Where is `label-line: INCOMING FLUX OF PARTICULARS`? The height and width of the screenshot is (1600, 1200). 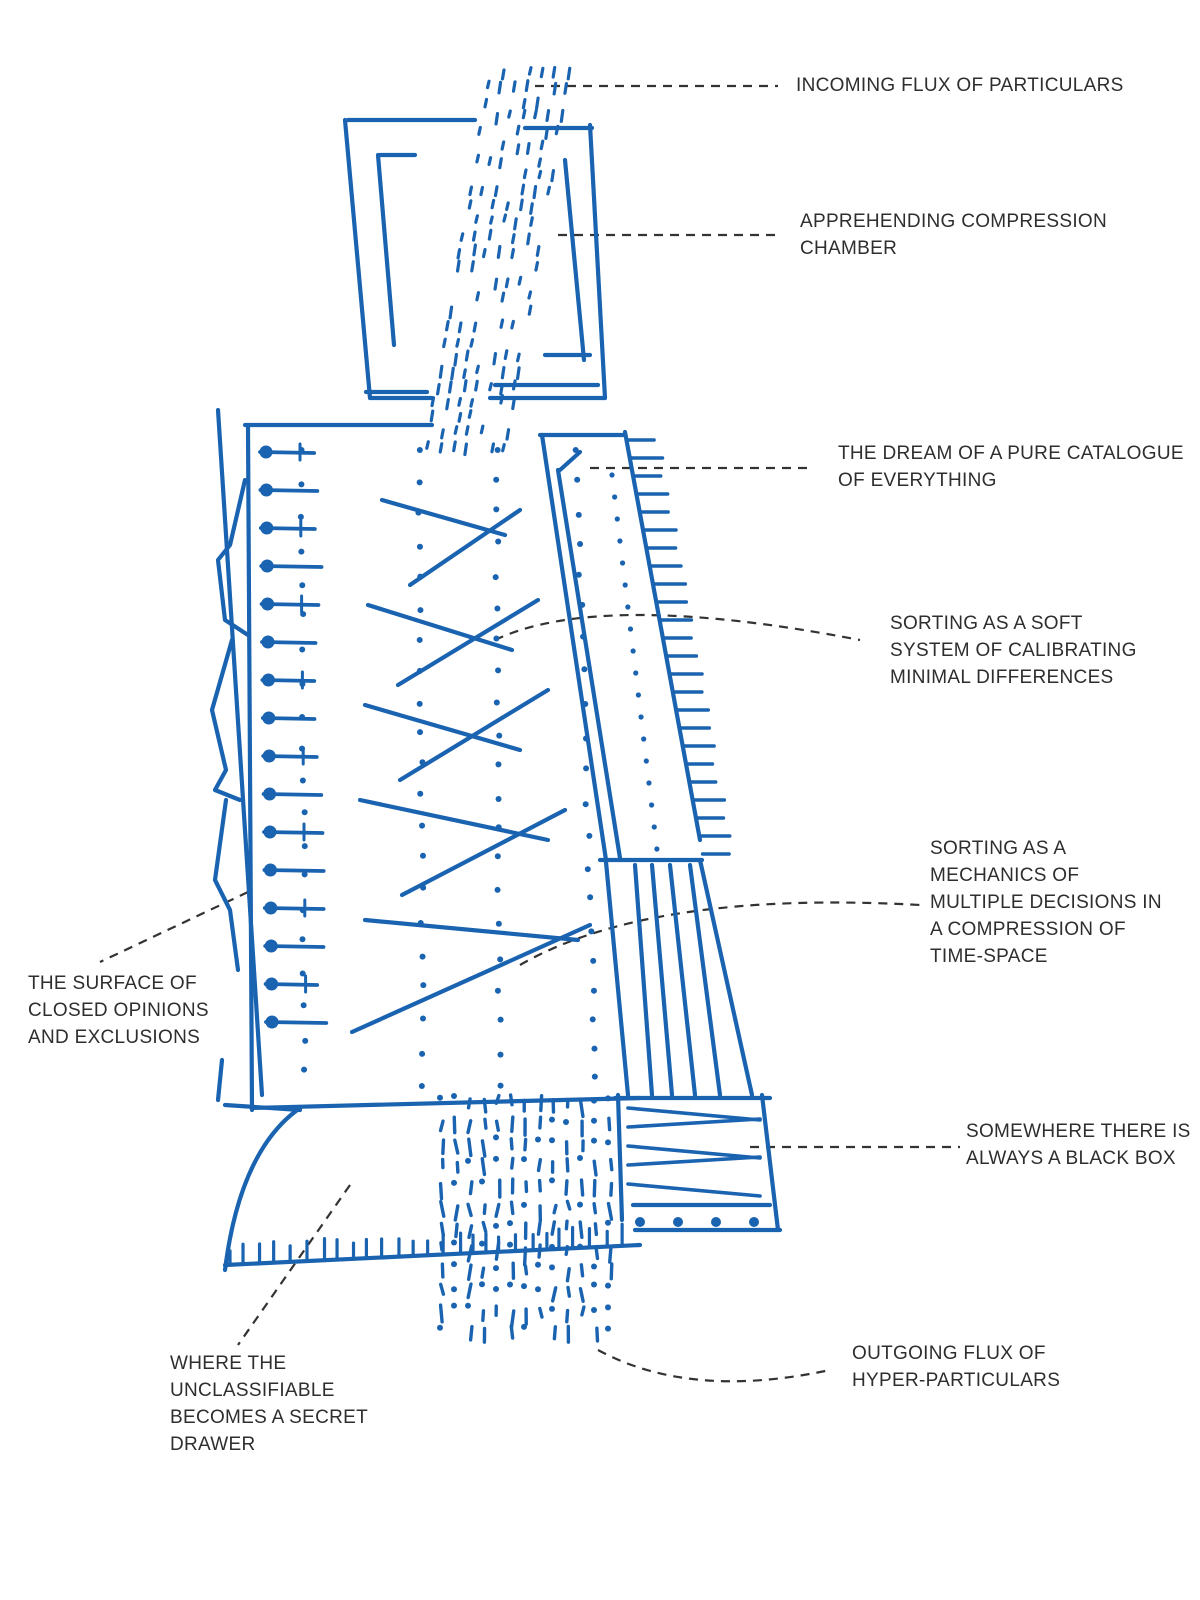 label-line: INCOMING FLUX OF PARTICULARS is located at coordinates (960, 85).